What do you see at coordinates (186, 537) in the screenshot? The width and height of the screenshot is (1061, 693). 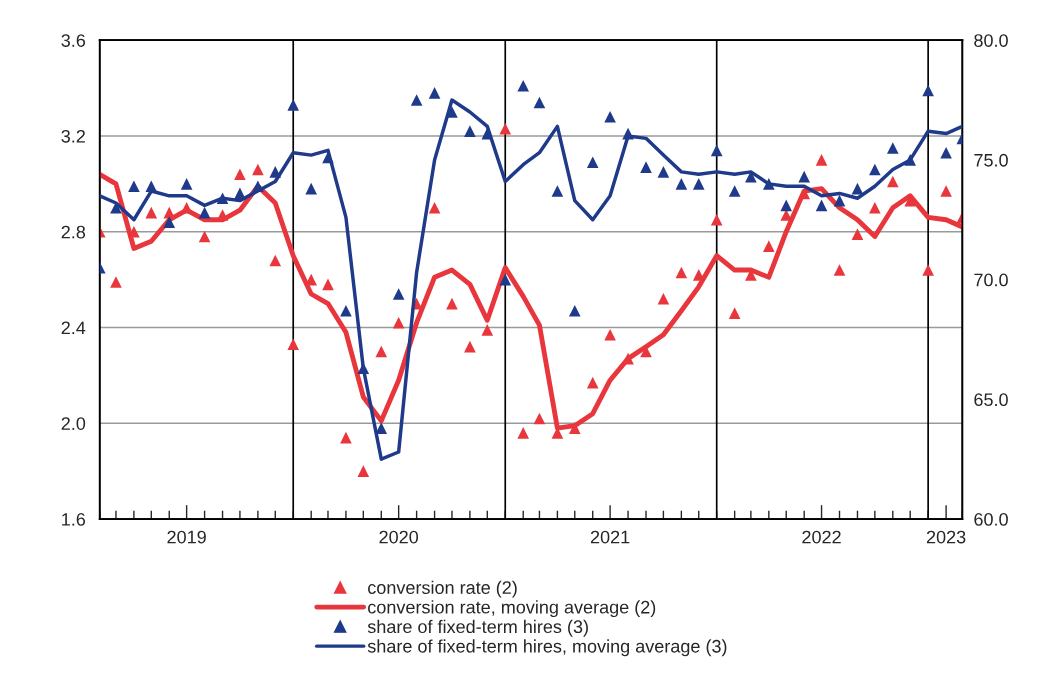 I see `x-tick-label: 2019` at bounding box center [186, 537].